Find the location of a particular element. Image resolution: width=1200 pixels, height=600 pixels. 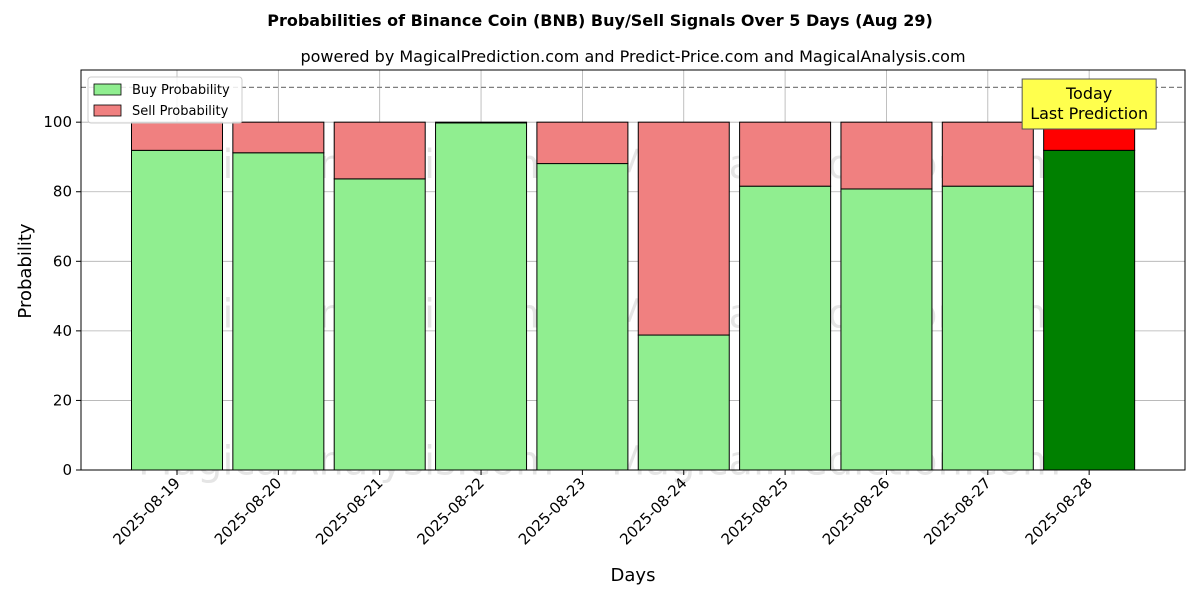

x-tick-label: 2025-08-21 is located at coordinates (349, 511).